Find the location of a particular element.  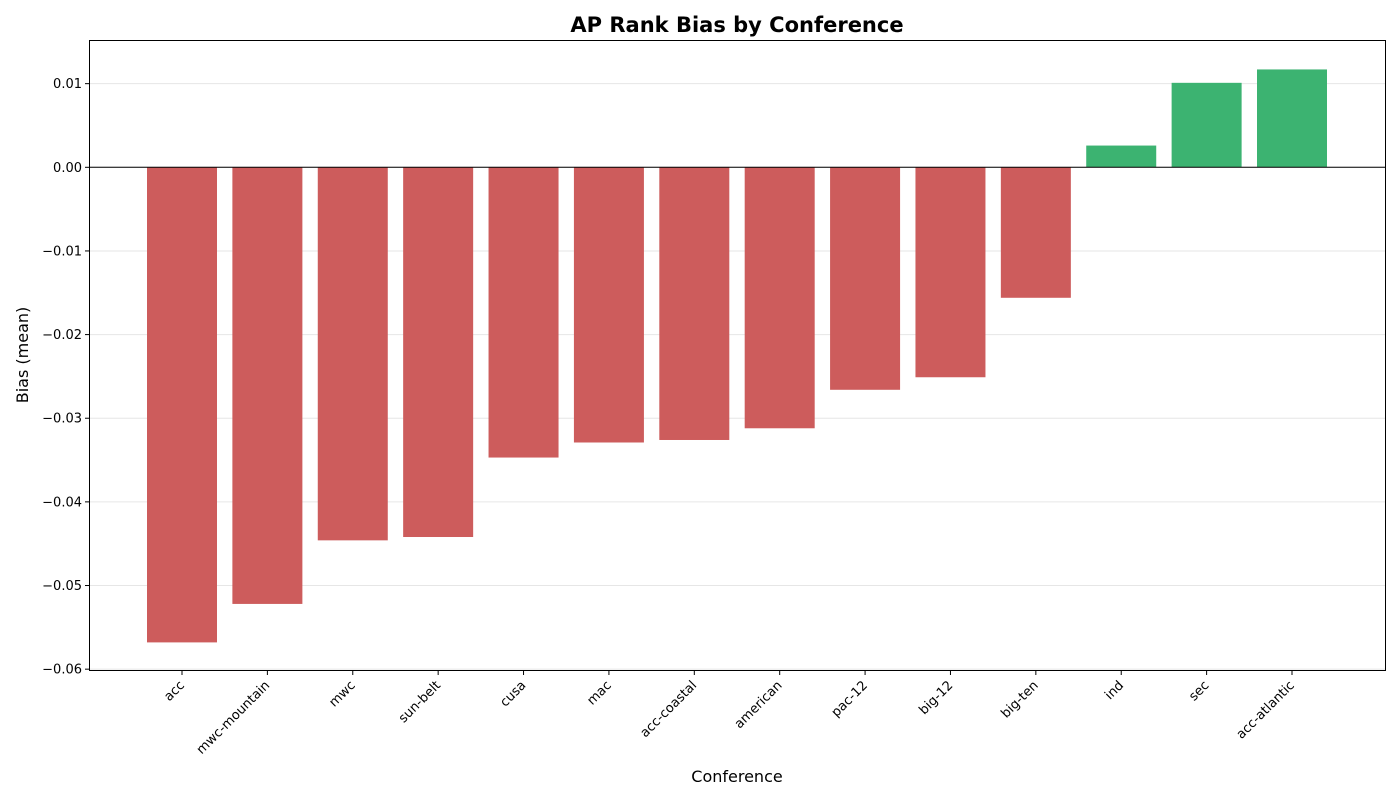

x-tick-label: american is located at coordinates (759, 705).